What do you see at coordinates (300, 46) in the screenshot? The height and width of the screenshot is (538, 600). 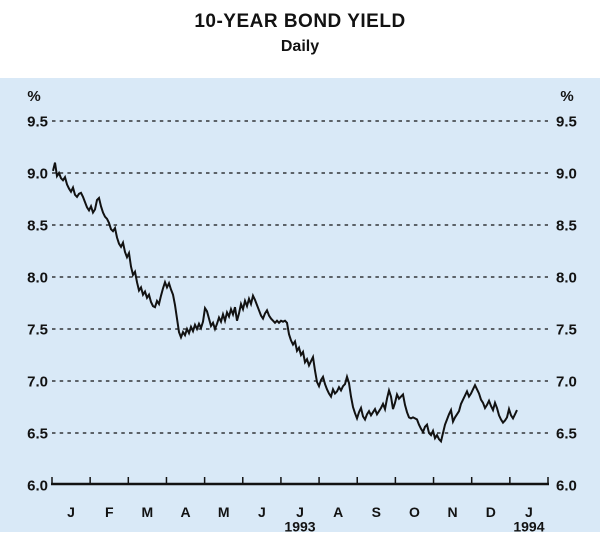 I see `chart-subtitle: Daily` at bounding box center [300, 46].